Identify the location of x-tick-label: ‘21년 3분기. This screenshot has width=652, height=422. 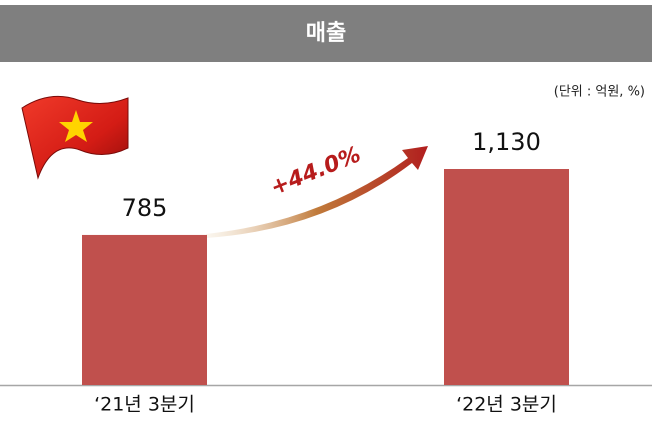
(144, 405).